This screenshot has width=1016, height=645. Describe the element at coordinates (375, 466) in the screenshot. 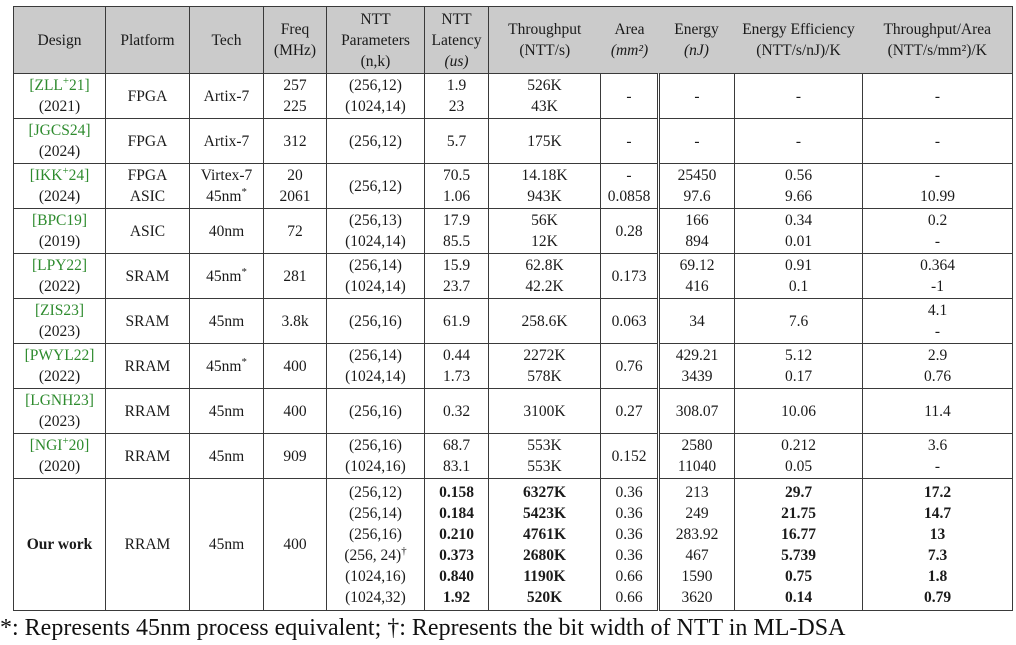

I see `cell-line: (1024,16)` at that location.